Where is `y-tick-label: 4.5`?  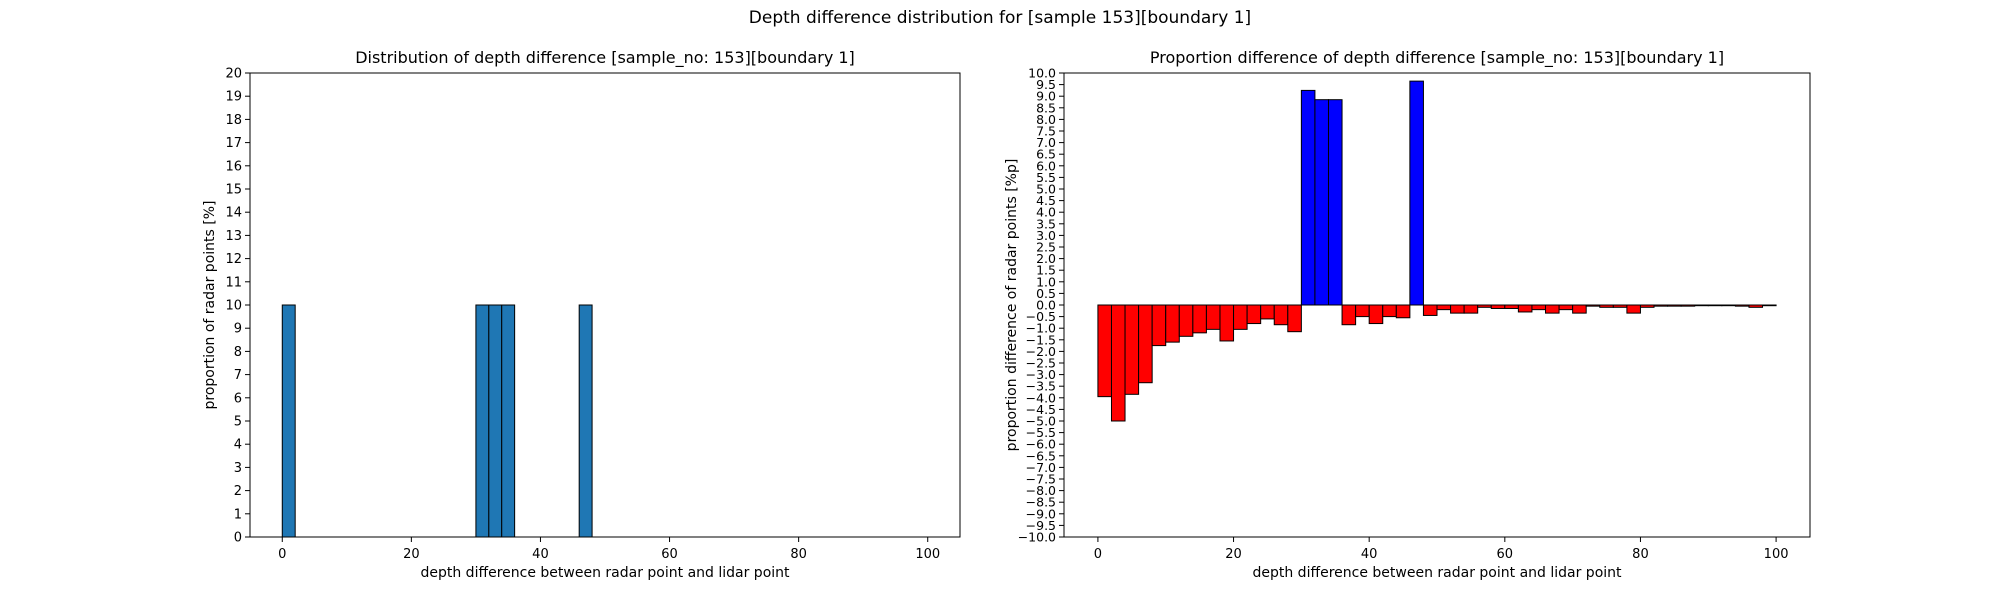 y-tick-label: 4.5 is located at coordinates (1046, 200).